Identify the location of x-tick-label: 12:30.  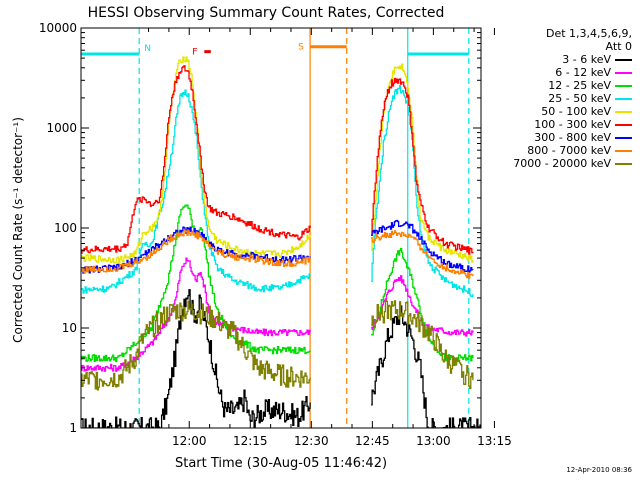
(311, 441).